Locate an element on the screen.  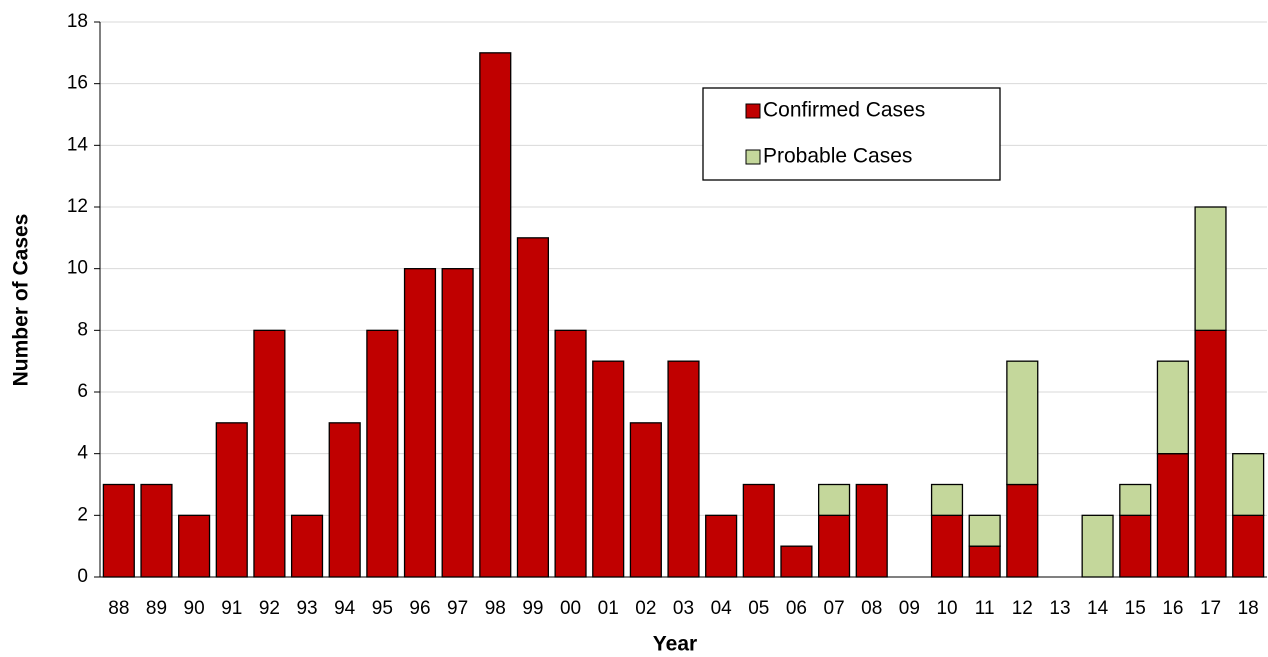
x-tick-label: 14 is located at coordinates (1098, 608).